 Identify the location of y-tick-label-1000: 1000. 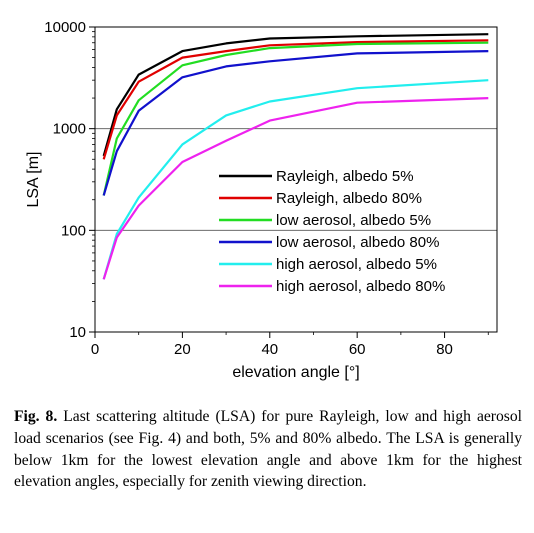
(69, 129).